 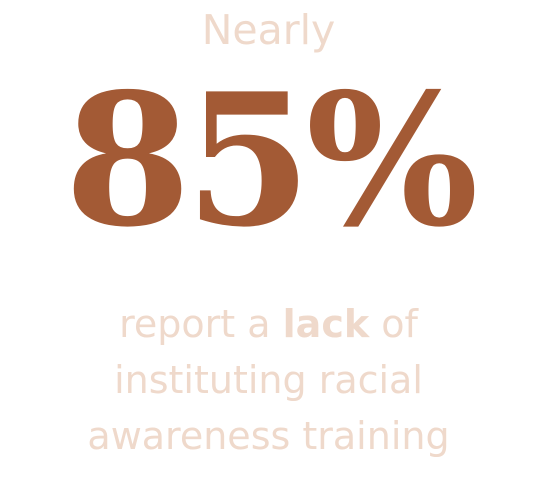 I want to click on caption-emphasis: lack, so click(x=326, y=324).